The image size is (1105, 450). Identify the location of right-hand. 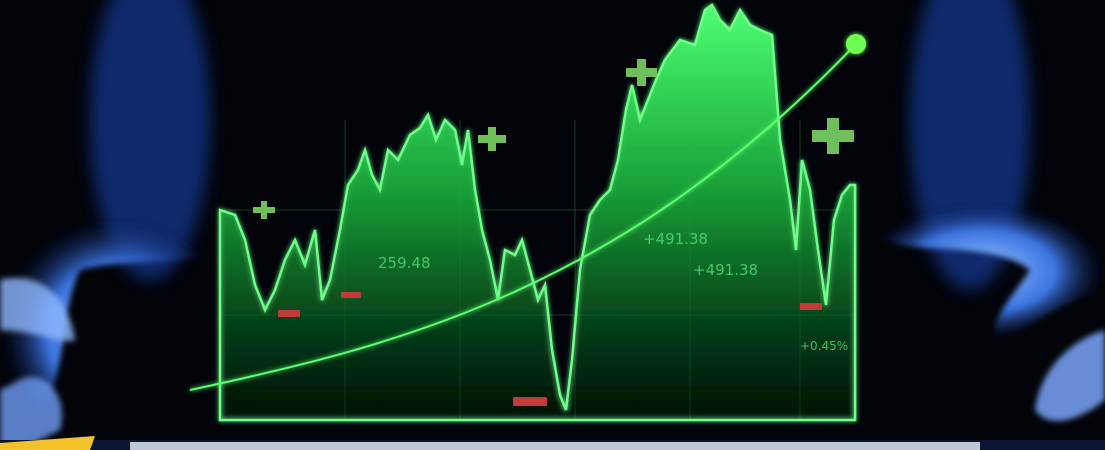
(982, 311).